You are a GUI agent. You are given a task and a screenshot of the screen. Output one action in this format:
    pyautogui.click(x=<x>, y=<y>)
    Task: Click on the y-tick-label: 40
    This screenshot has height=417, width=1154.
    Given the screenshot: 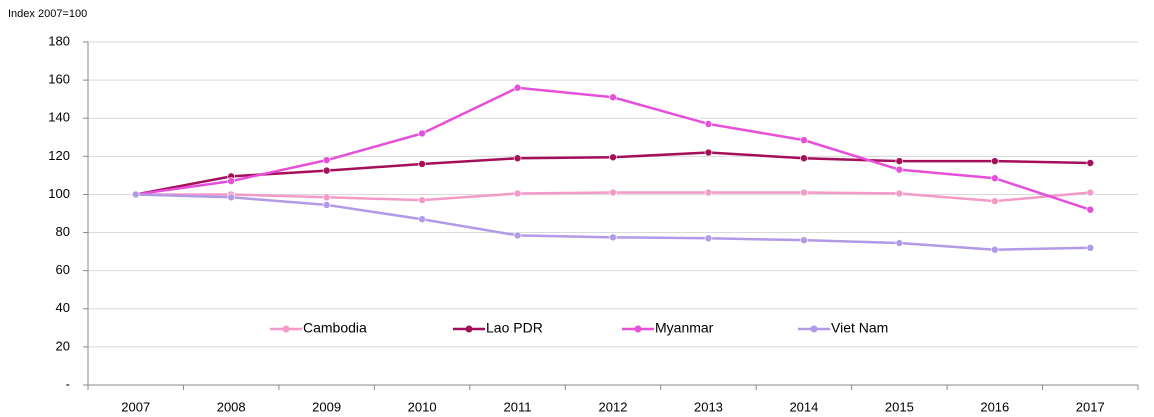 What is the action you would take?
    pyautogui.click(x=63, y=307)
    